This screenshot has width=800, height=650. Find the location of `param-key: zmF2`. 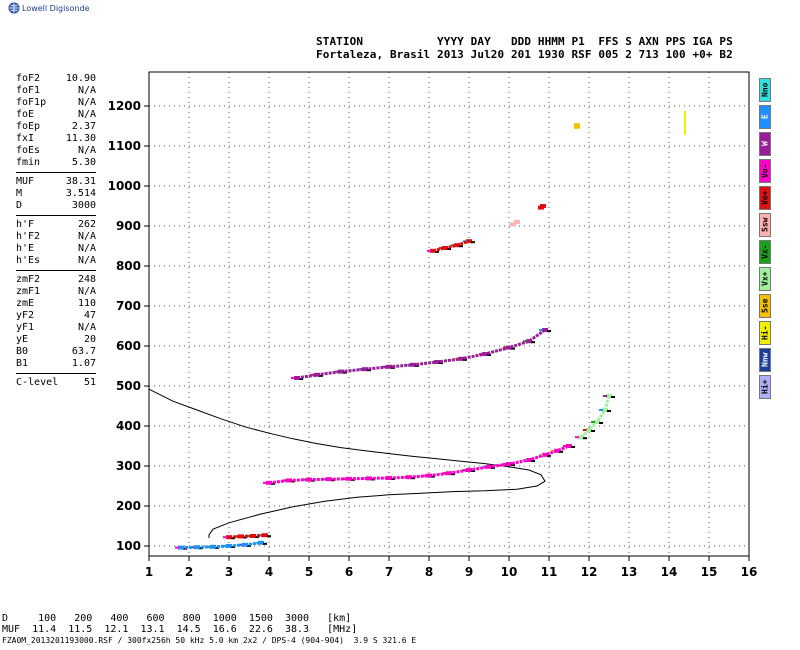

param-key: zmF2 is located at coordinates (28, 279).